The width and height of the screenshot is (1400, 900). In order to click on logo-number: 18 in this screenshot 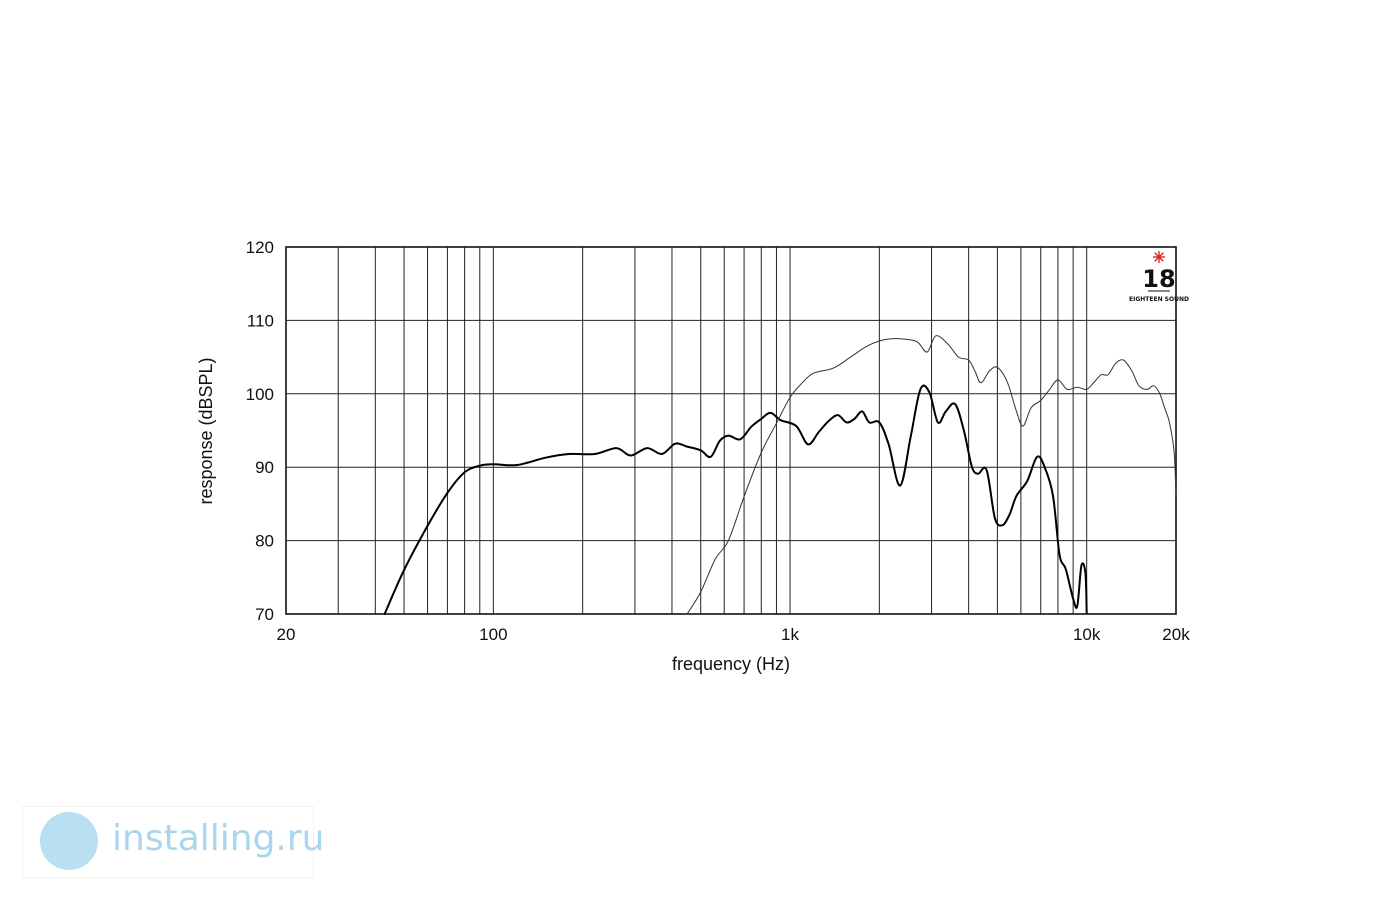, I will do `click(1158, 279)`.